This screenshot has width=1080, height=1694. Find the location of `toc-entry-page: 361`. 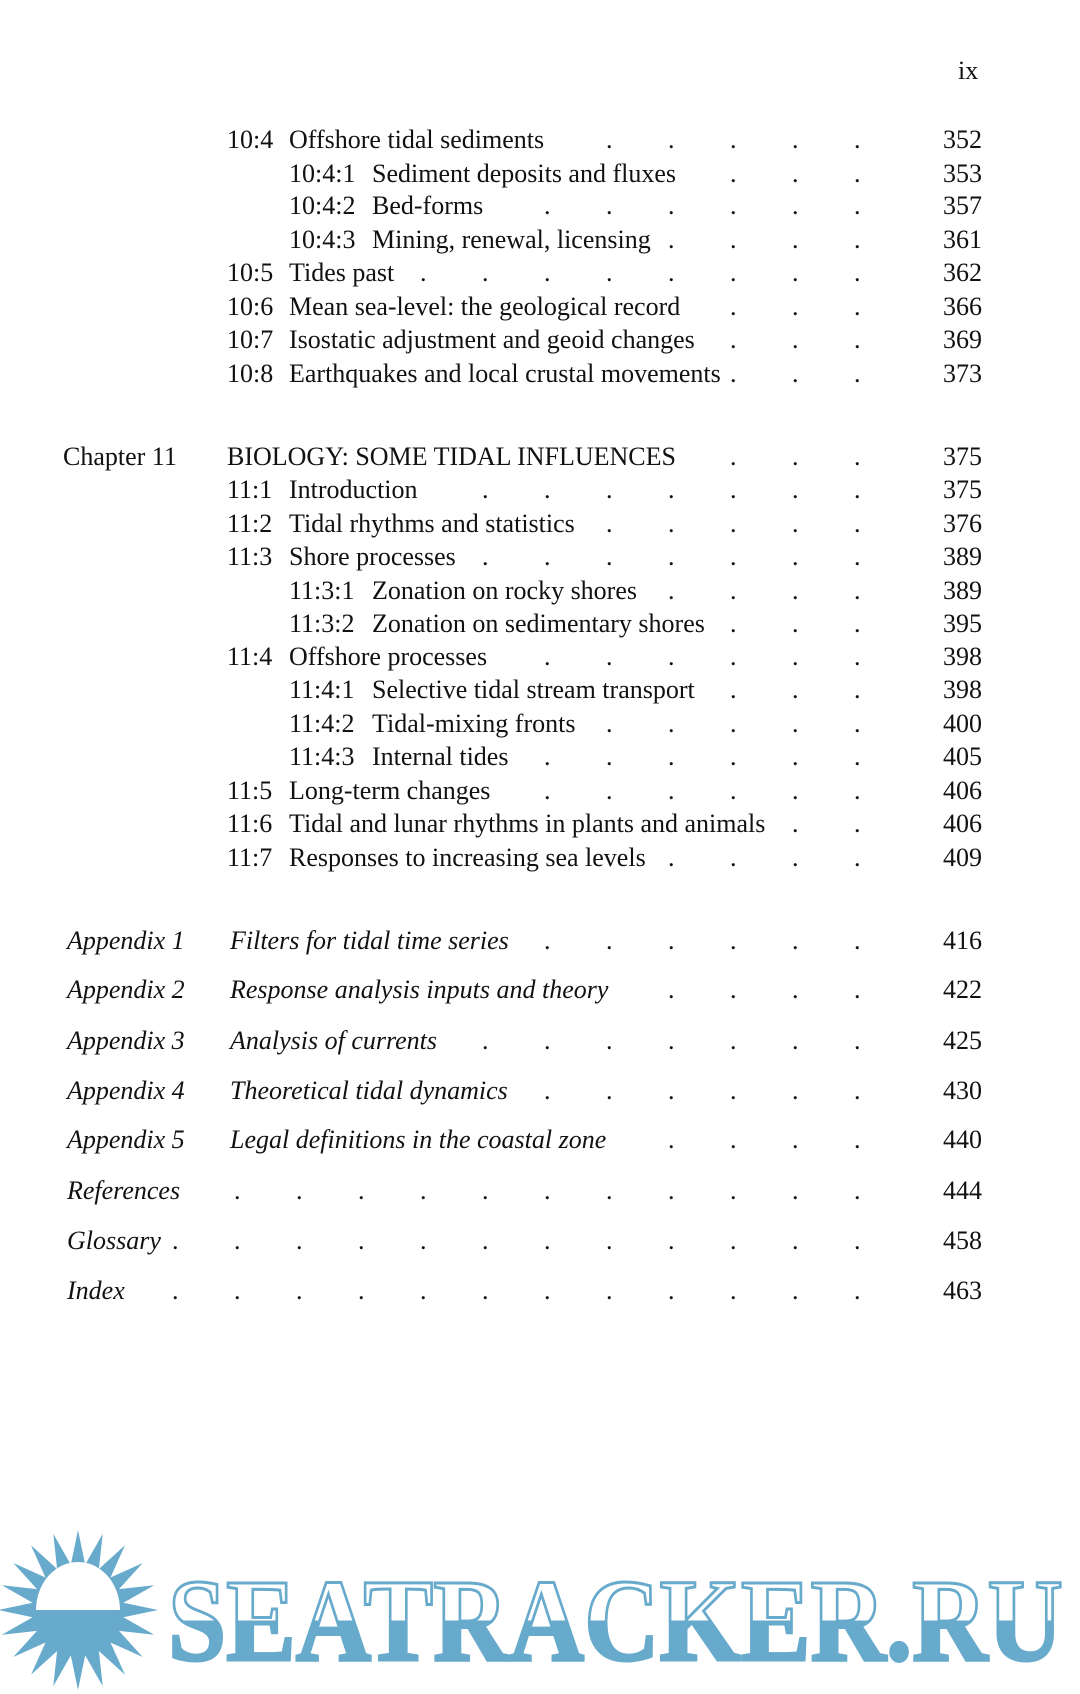

toc-entry-page: 361 is located at coordinates (962, 239).